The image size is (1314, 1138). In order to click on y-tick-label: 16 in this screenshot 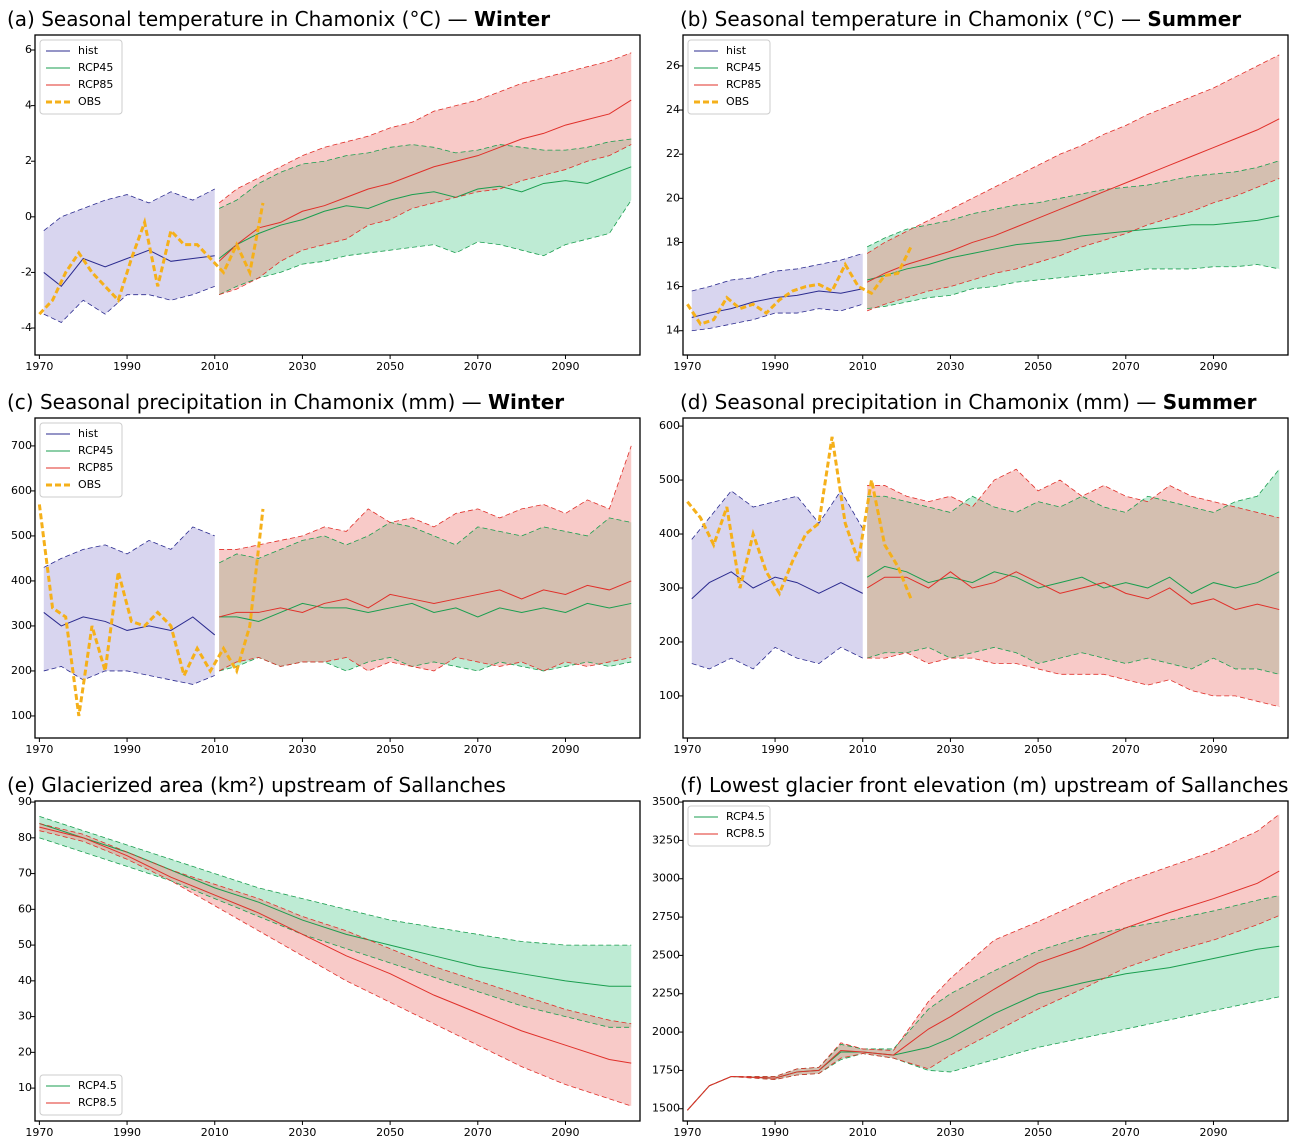, I will do `click(673, 286)`.